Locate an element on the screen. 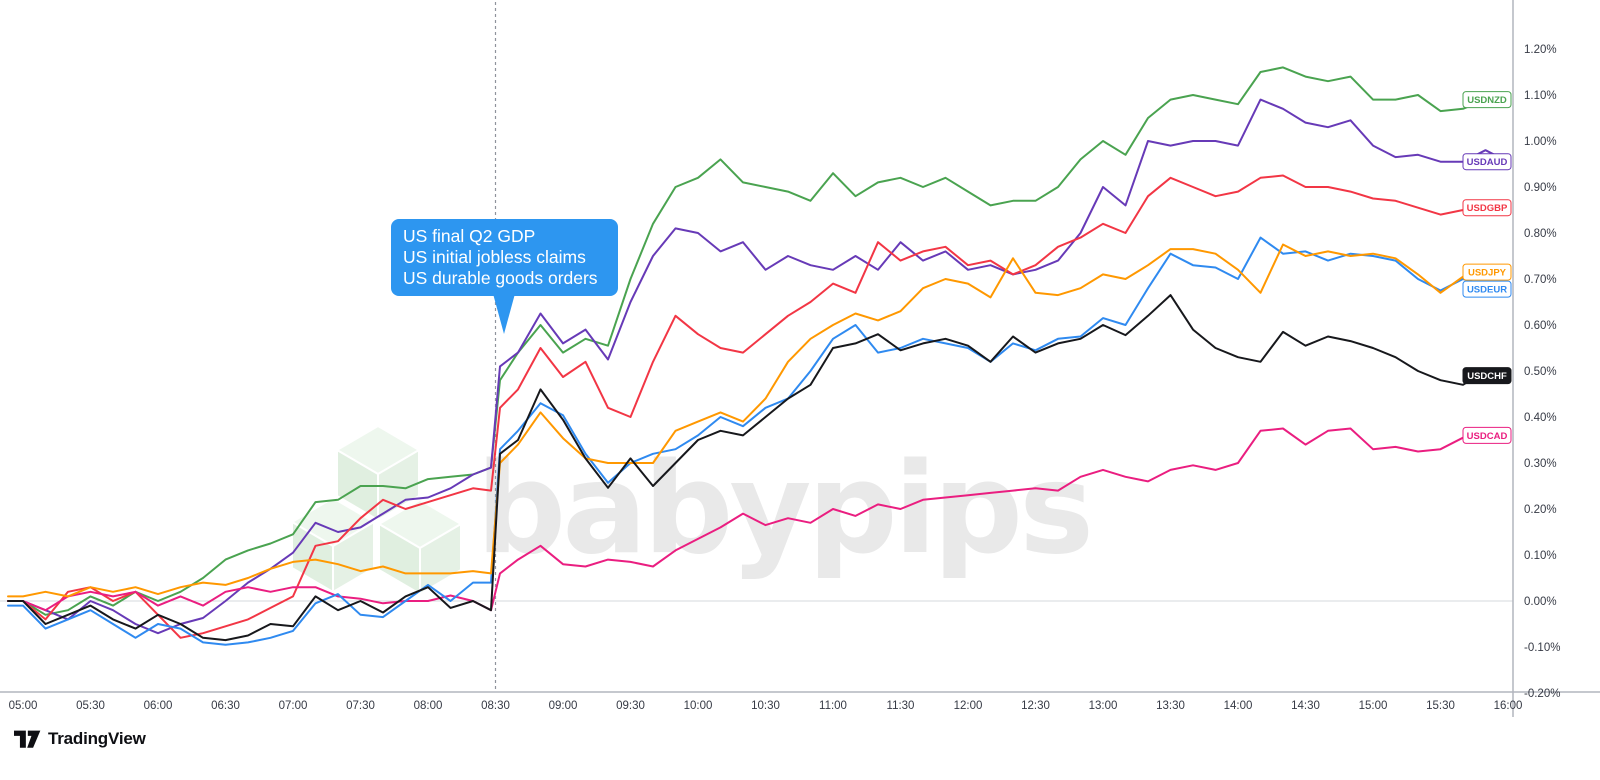  price-label-text: USDCAD is located at coordinates (1487, 436).